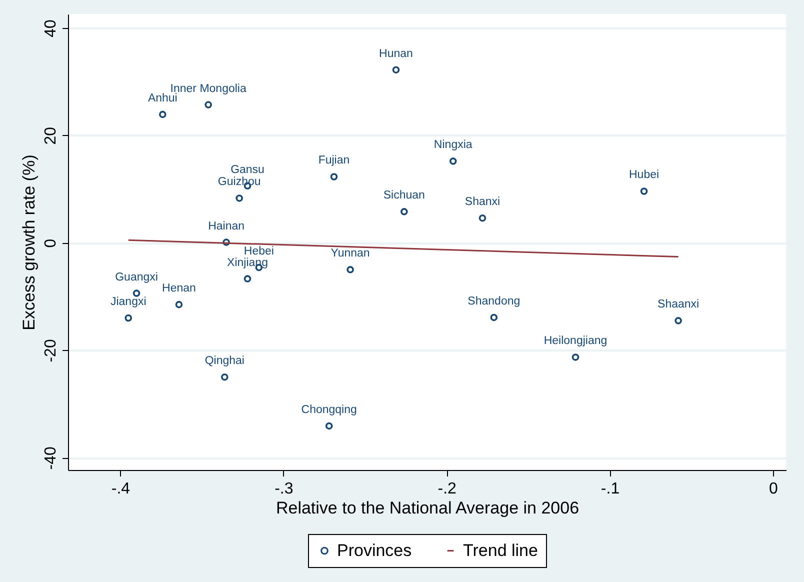 The image size is (804, 582). What do you see at coordinates (224, 361) in the screenshot?
I see `annotation: Qinghai` at bounding box center [224, 361].